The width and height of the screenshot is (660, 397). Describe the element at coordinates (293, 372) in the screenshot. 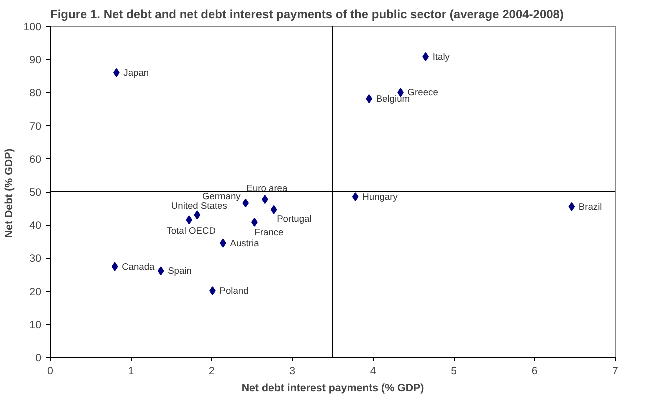

I see `x-tick-label: 3` at that location.